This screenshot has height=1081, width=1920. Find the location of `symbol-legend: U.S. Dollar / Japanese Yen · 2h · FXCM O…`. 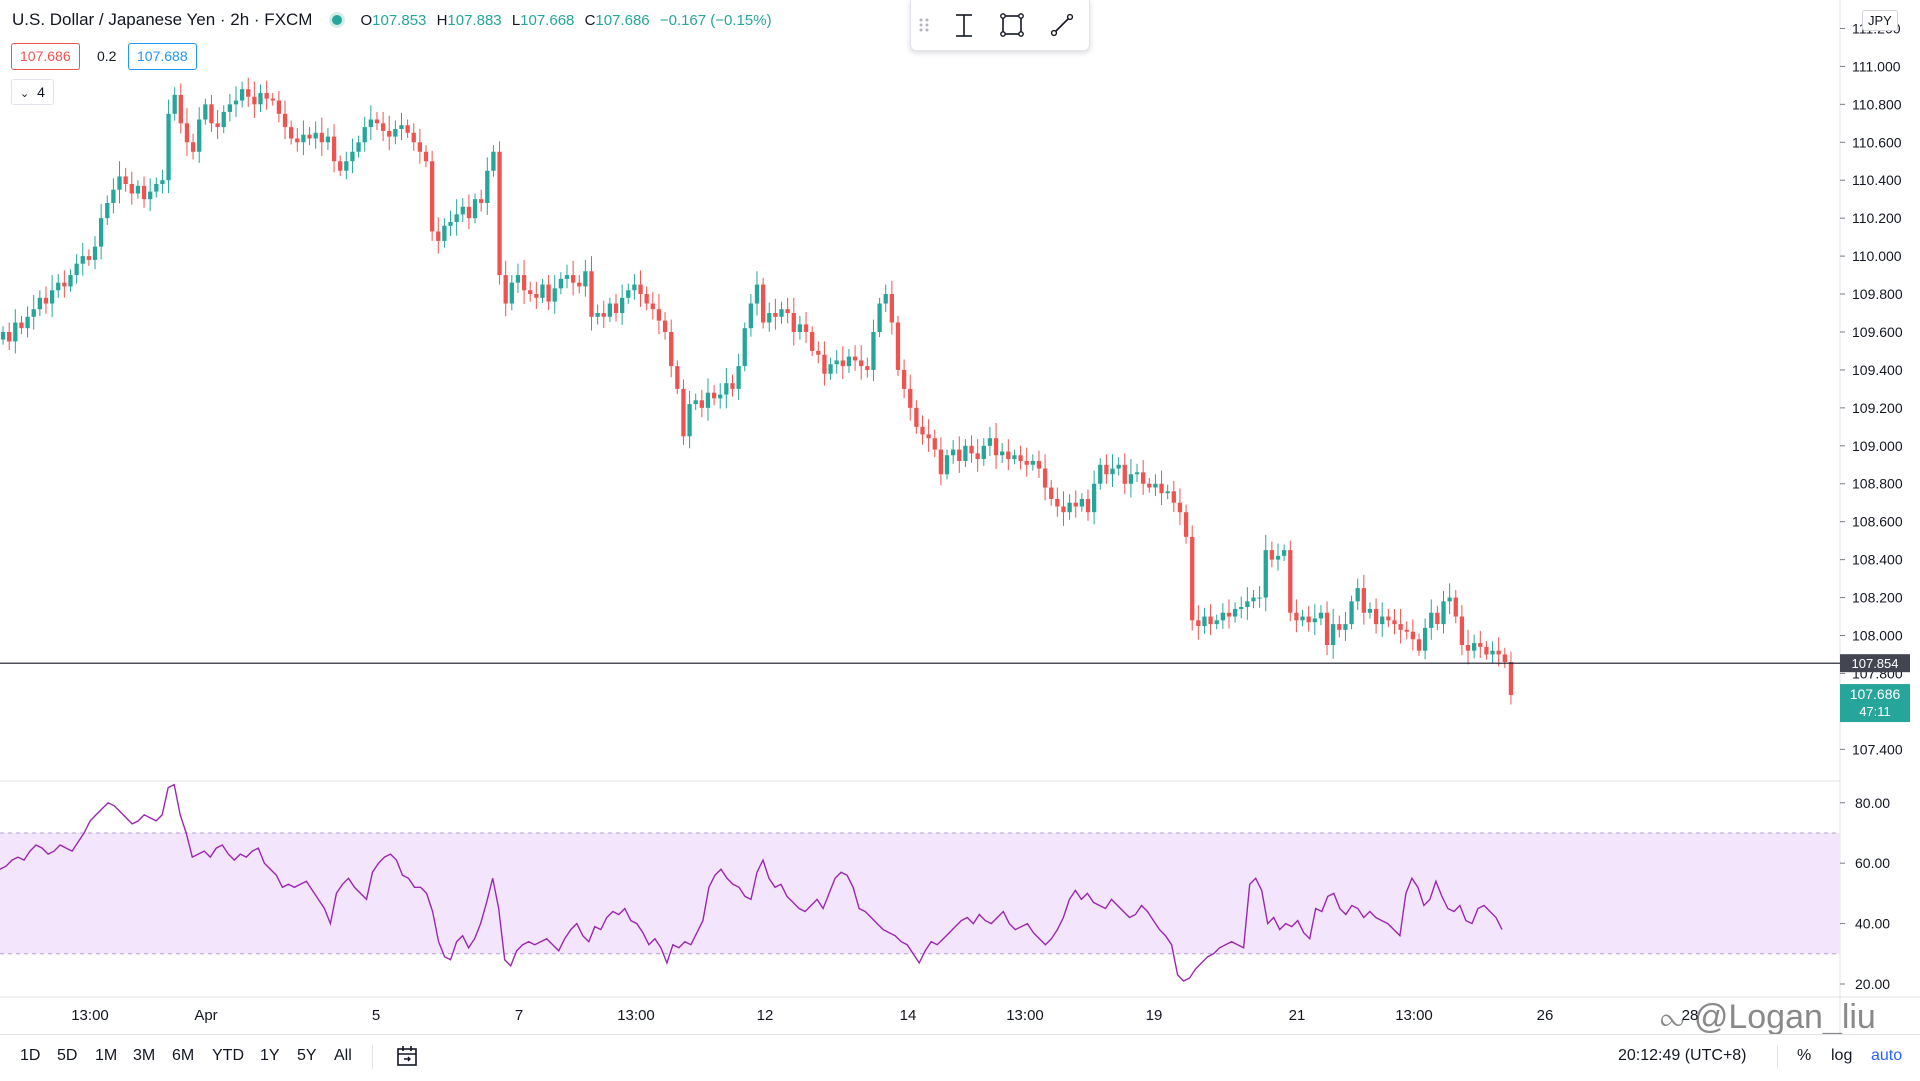

symbol-legend: U.S. Dollar / Japanese Yen · 2h · FXCM O… is located at coordinates (395, 20).